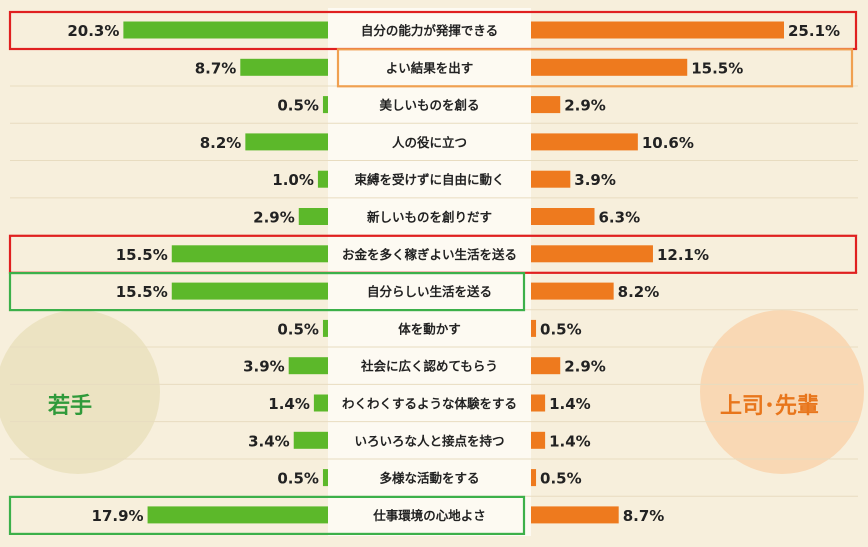 This screenshot has height=547, width=868. I want to click on right-value-label: 10.6%, so click(668, 143).